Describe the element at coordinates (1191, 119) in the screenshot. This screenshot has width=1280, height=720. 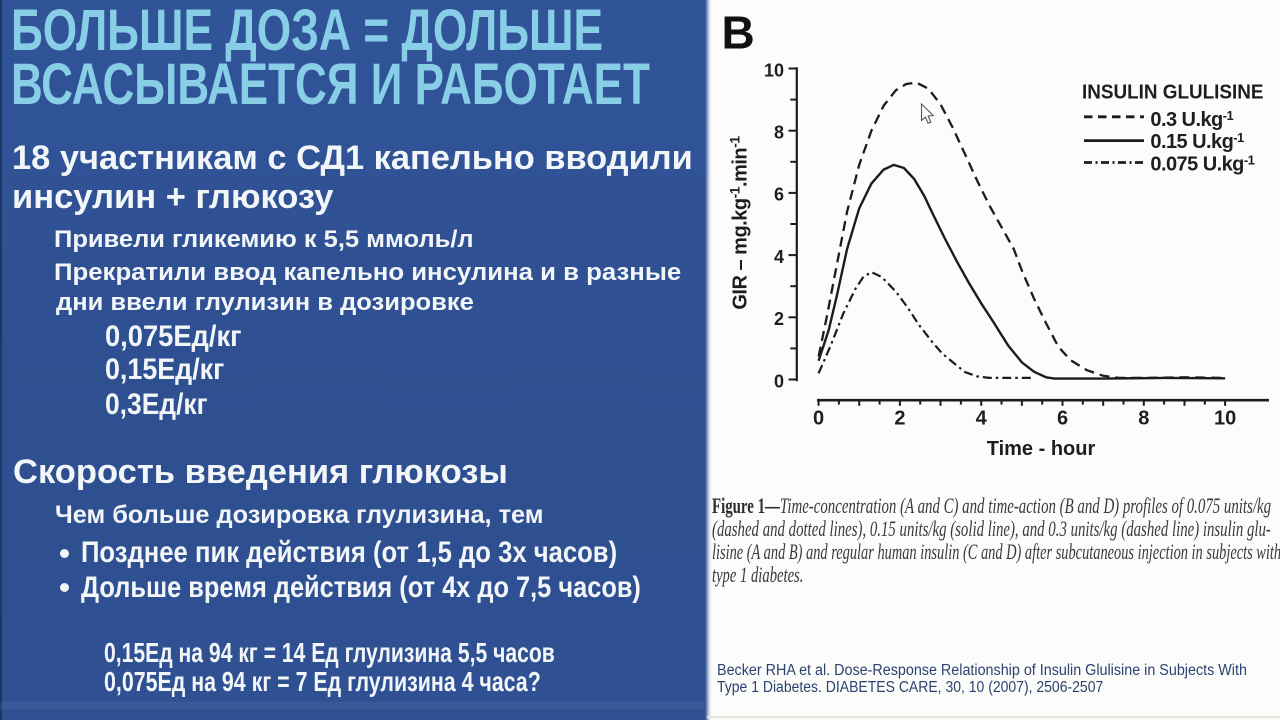
I see `svg-text: 0.3 U.kg-1` at that location.